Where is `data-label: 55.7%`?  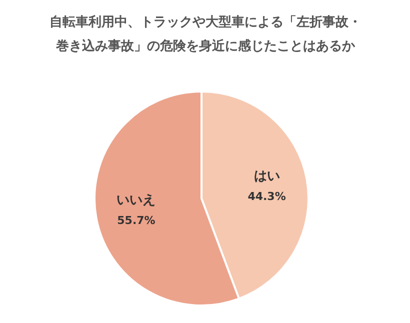 data-label: 55.7% is located at coordinates (136, 220).